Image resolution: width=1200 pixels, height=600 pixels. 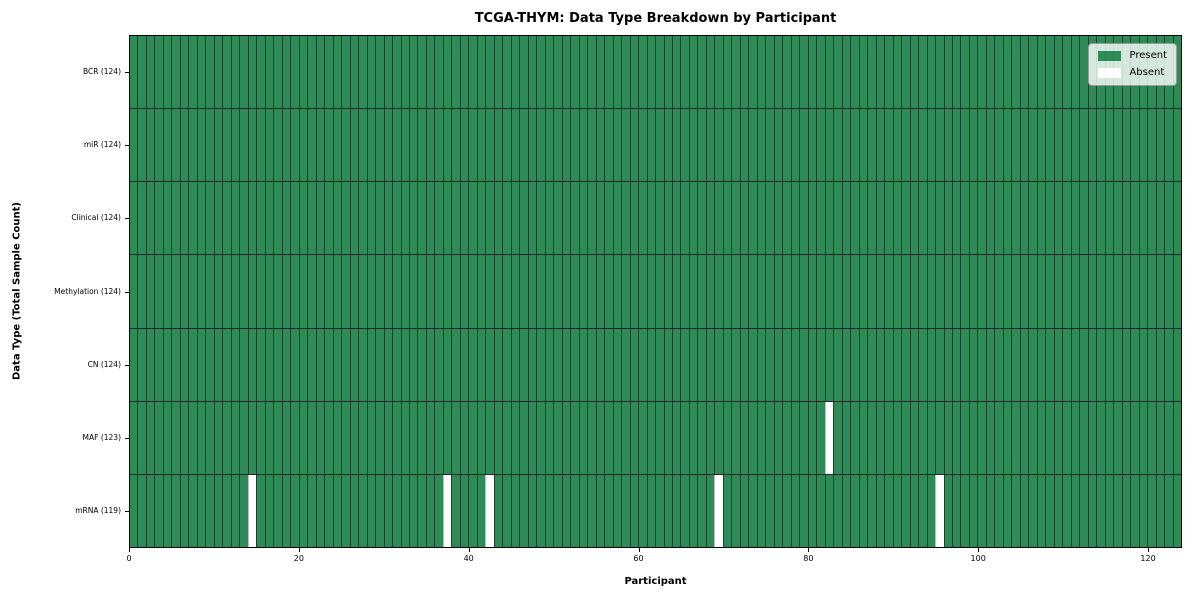 What do you see at coordinates (978, 558) in the screenshot?
I see `x-tick-label: 100` at bounding box center [978, 558].